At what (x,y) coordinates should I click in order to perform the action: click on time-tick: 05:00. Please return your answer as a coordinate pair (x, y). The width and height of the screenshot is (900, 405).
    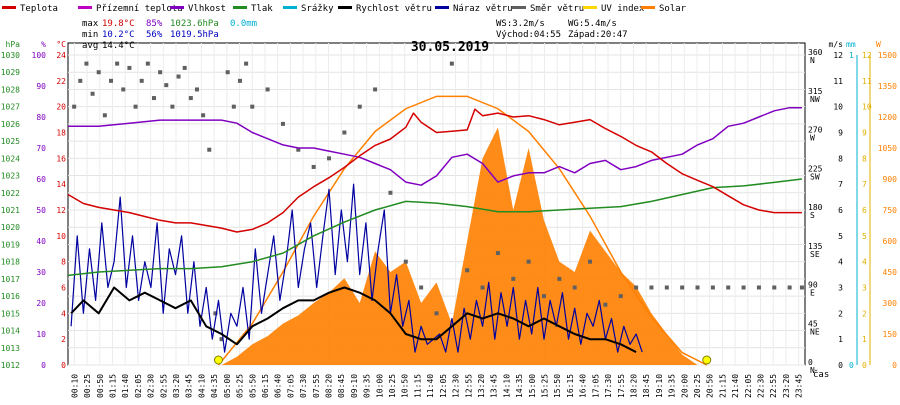
    Looking at the image, I should click on (227, 386).